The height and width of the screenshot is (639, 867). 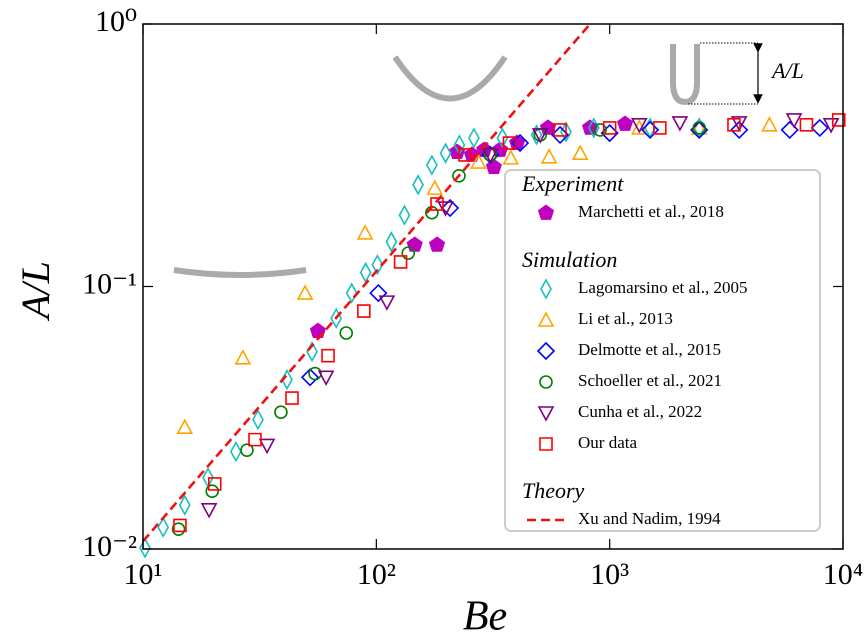 I want to click on y-tick-label: 10⁻¹, so click(x=109, y=283).